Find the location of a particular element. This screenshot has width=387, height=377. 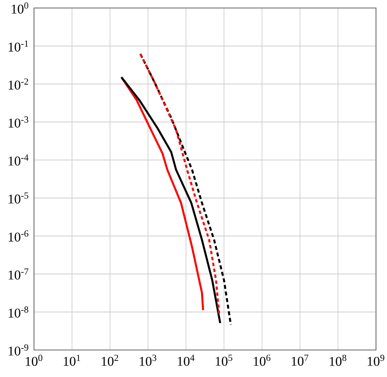

x-tick-label: 10$^{7}$ is located at coordinates (300, 360).